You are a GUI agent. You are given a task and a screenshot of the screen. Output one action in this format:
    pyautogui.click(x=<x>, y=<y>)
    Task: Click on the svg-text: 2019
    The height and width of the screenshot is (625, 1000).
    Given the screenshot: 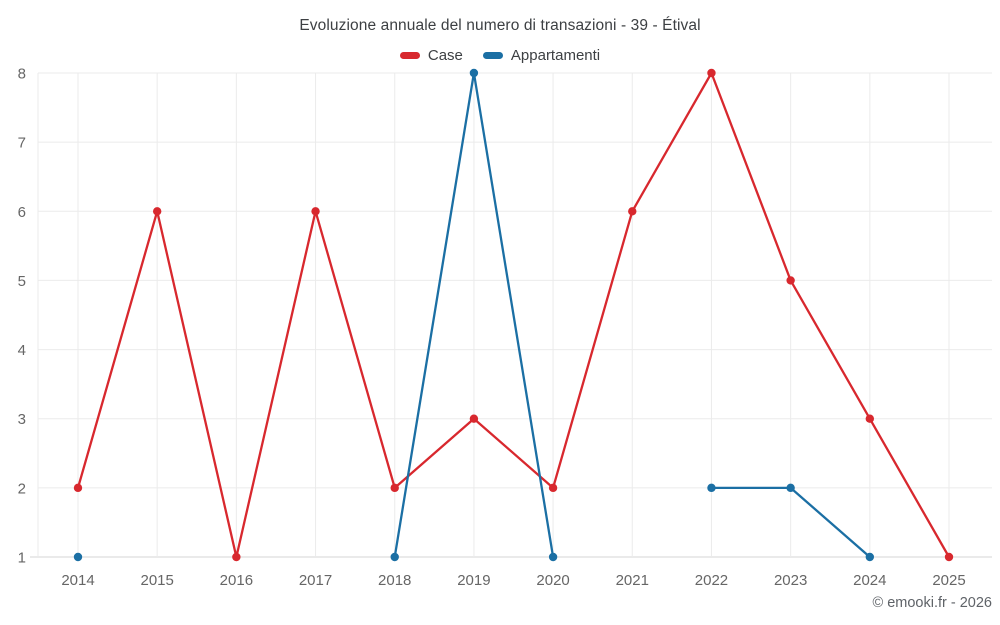 What is the action you would take?
    pyautogui.click(x=473, y=580)
    